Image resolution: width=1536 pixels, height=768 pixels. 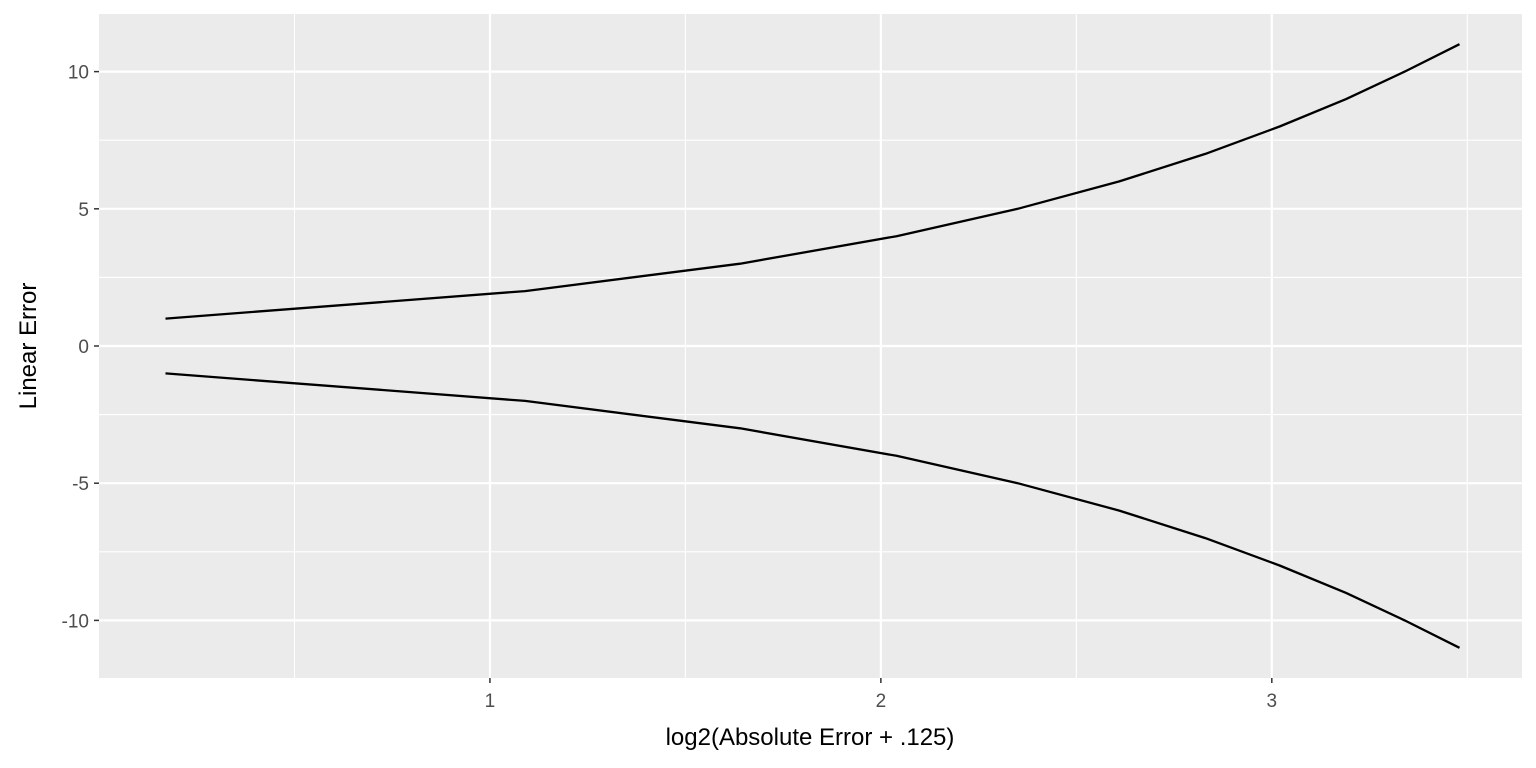 What do you see at coordinates (490, 701) in the screenshot?
I see `x-tick-label: 1` at bounding box center [490, 701].